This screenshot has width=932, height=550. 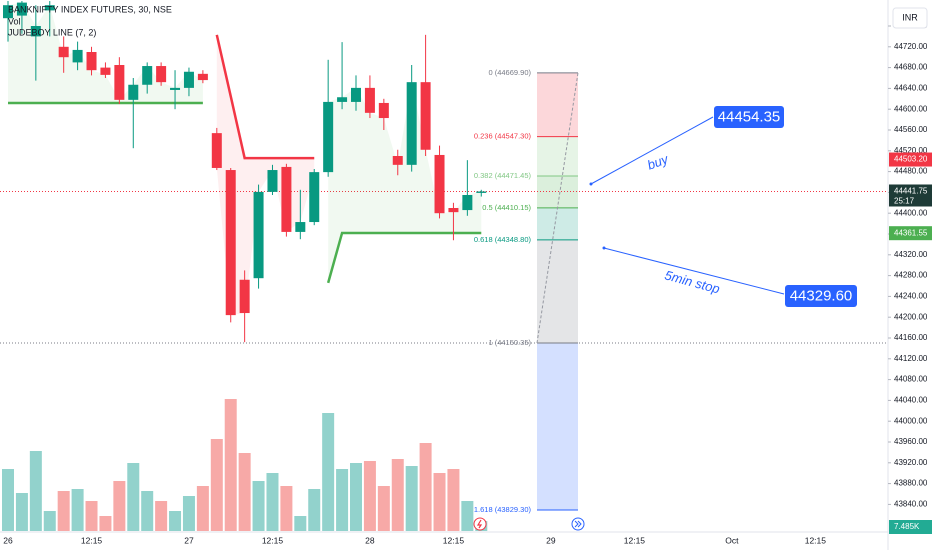 What do you see at coordinates (732, 540) in the screenshot?
I see `x-tick-label: Oct` at bounding box center [732, 540].